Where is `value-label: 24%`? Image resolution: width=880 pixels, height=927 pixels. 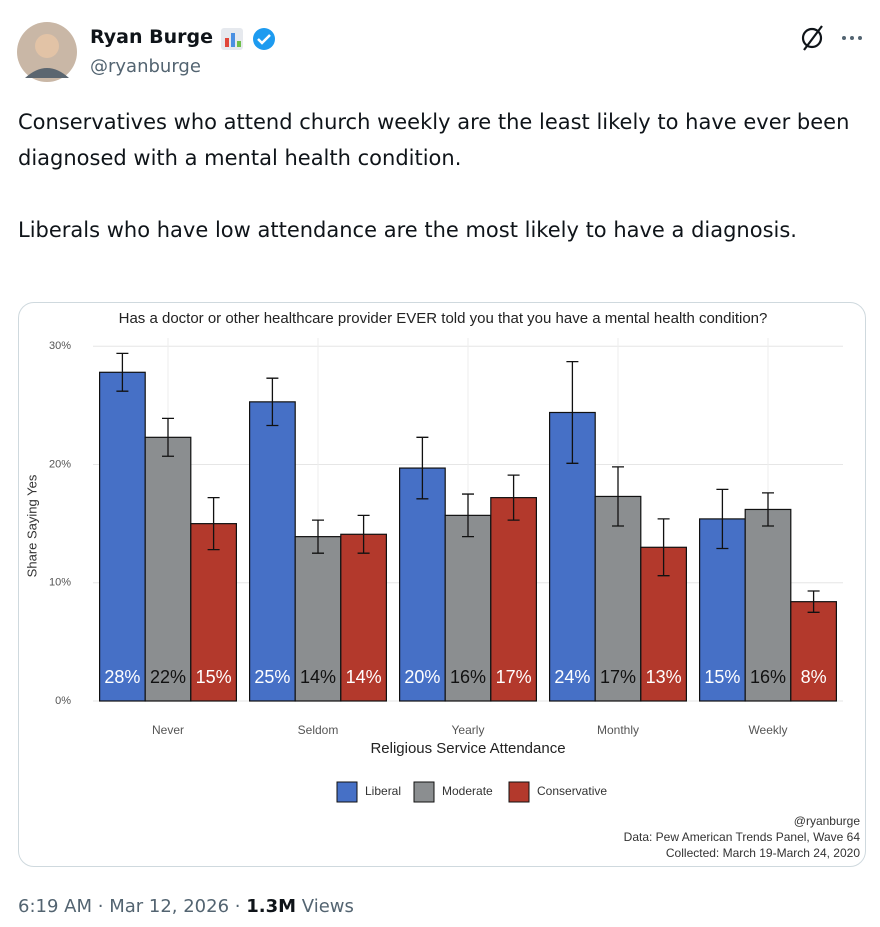 value-label: 24% is located at coordinates (572, 677).